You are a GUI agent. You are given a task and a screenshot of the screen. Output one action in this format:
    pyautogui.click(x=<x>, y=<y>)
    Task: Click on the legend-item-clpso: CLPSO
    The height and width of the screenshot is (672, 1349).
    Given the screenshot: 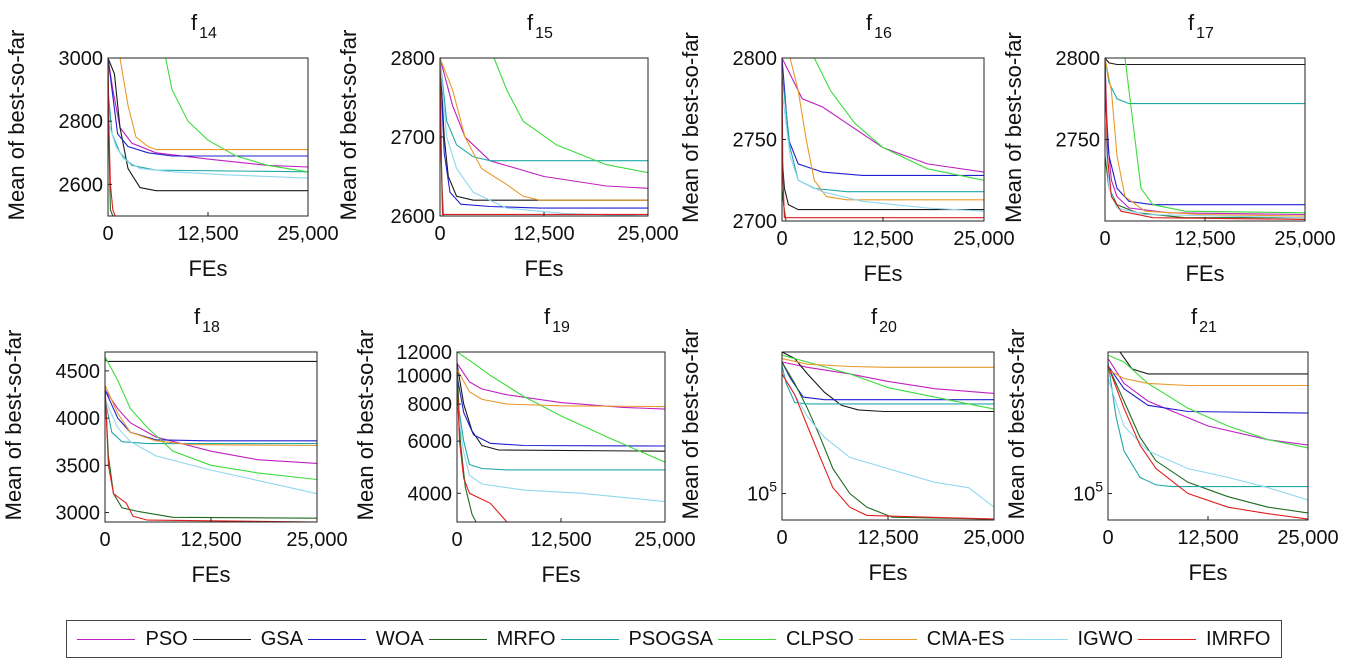 What is the action you would take?
    pyautogui.click(x=785, y=639)
    